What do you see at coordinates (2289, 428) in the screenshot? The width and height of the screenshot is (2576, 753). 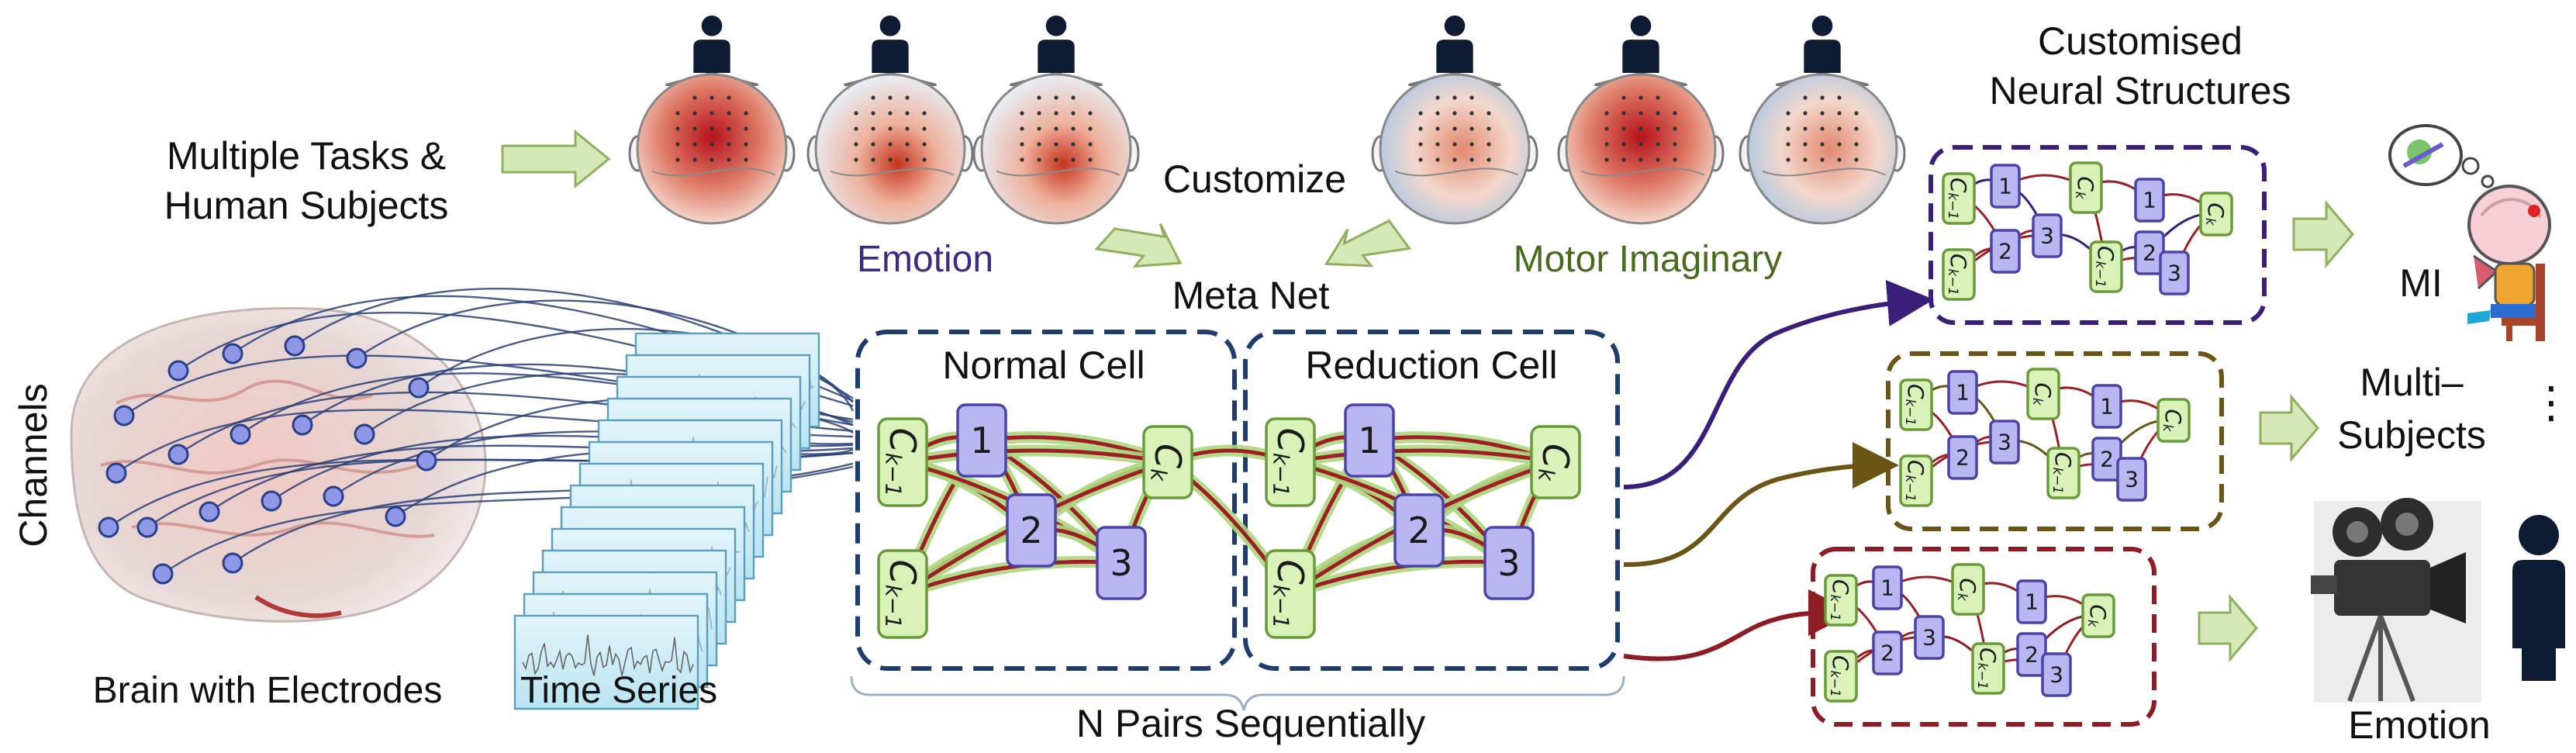 I see `multi-output-arrow-icon` at bounding box center [2289, 428].